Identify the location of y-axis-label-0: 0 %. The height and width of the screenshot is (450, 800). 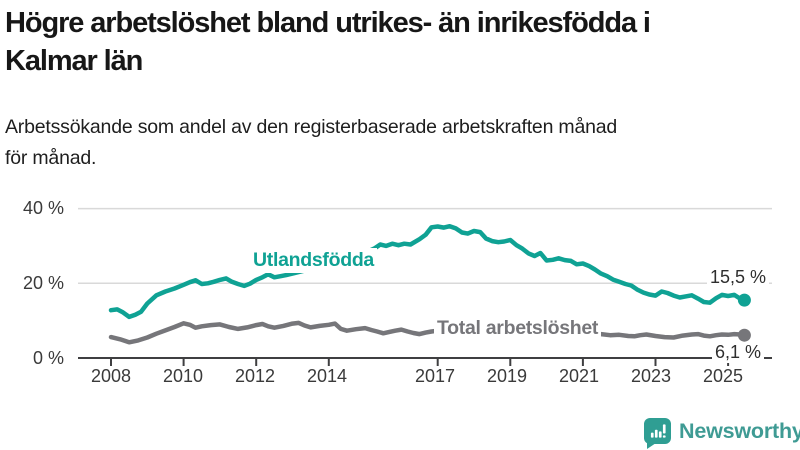
(48, 358).